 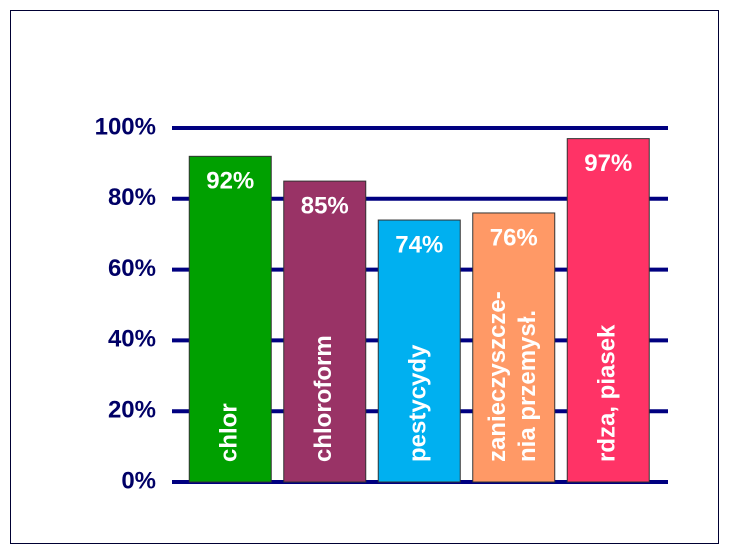 What do you see at coordinates (138, 480) in the screenshot?
I see `y-tick-label: 0%` at bounding box center [138, 480].